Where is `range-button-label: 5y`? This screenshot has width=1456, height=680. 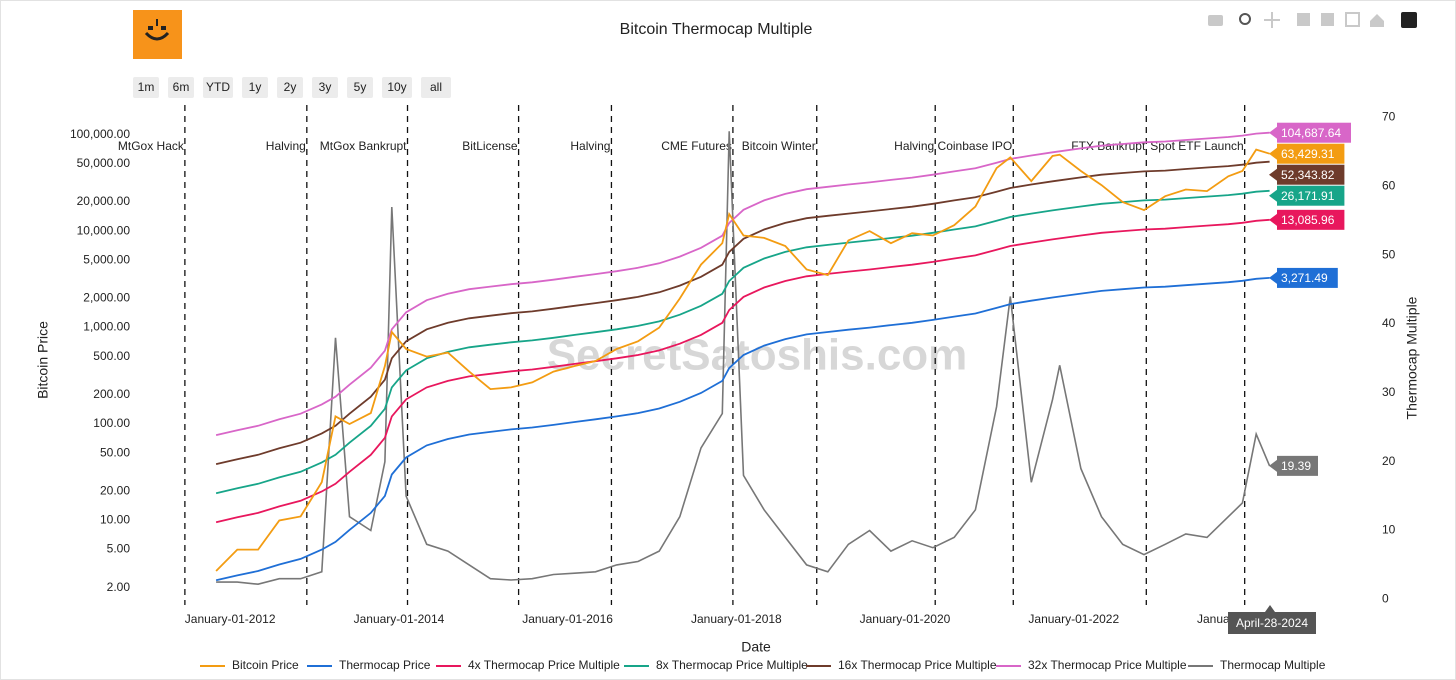 range-button-label: 5y is located at coordinates (360, 87).